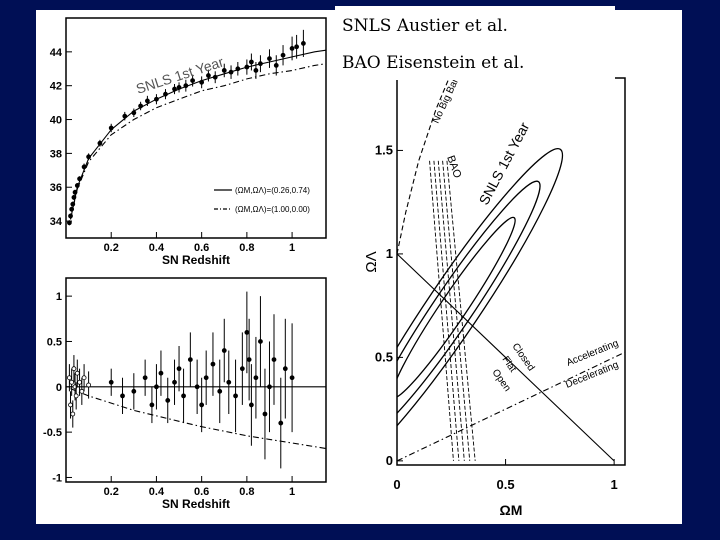  I want to click on hubble-xtick-label: 0.6, so click(201, 248).